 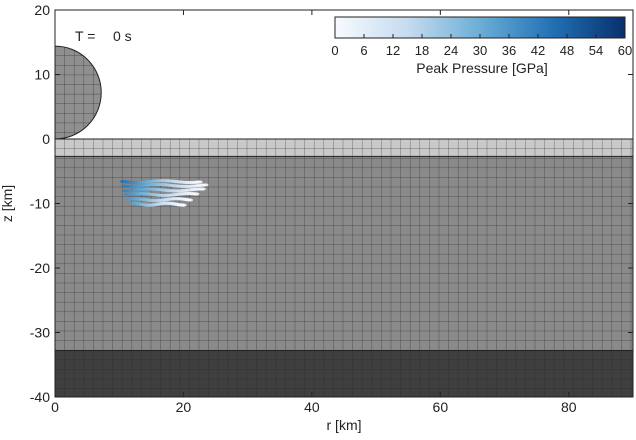 I want to click on x-tick-label: 40, so click(x=312, y=407).